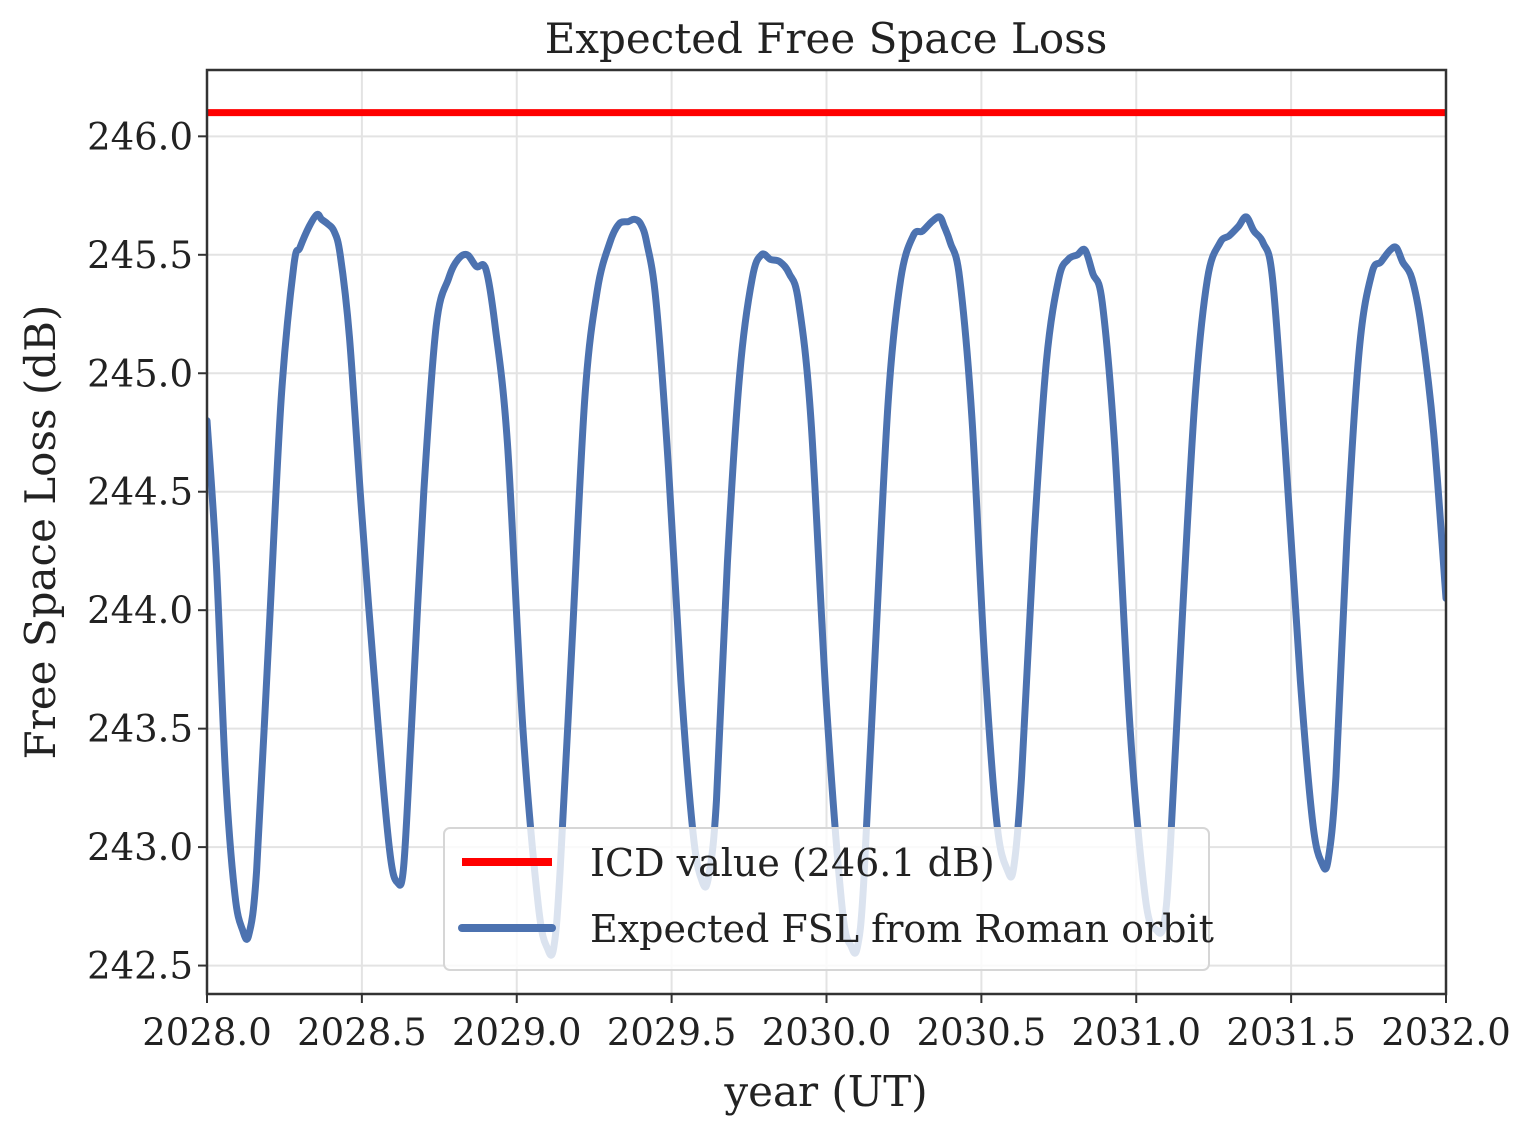  What do you see at coordinates (140, 492) in the screenshot?
I see `y-tick-label: 244.5` at bounding box center [140, 492].